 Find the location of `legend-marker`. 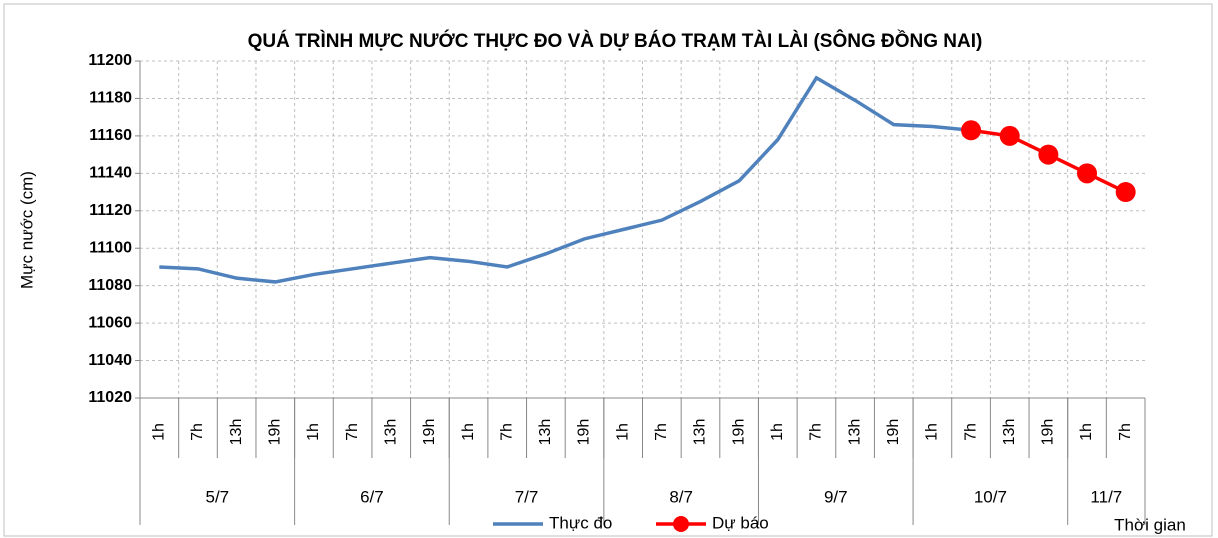

legend-marker is located at coordinates (681, 524).